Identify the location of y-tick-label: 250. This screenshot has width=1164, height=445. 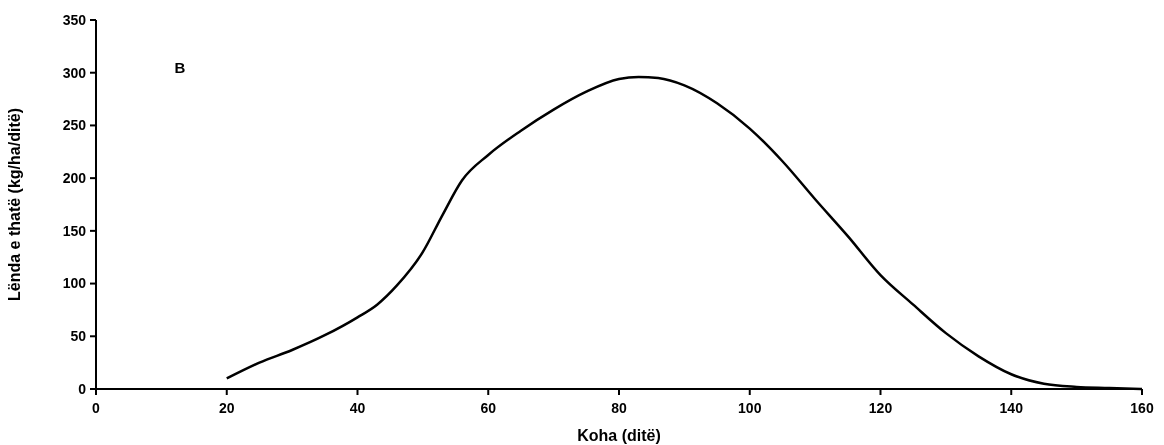
(74, 125).